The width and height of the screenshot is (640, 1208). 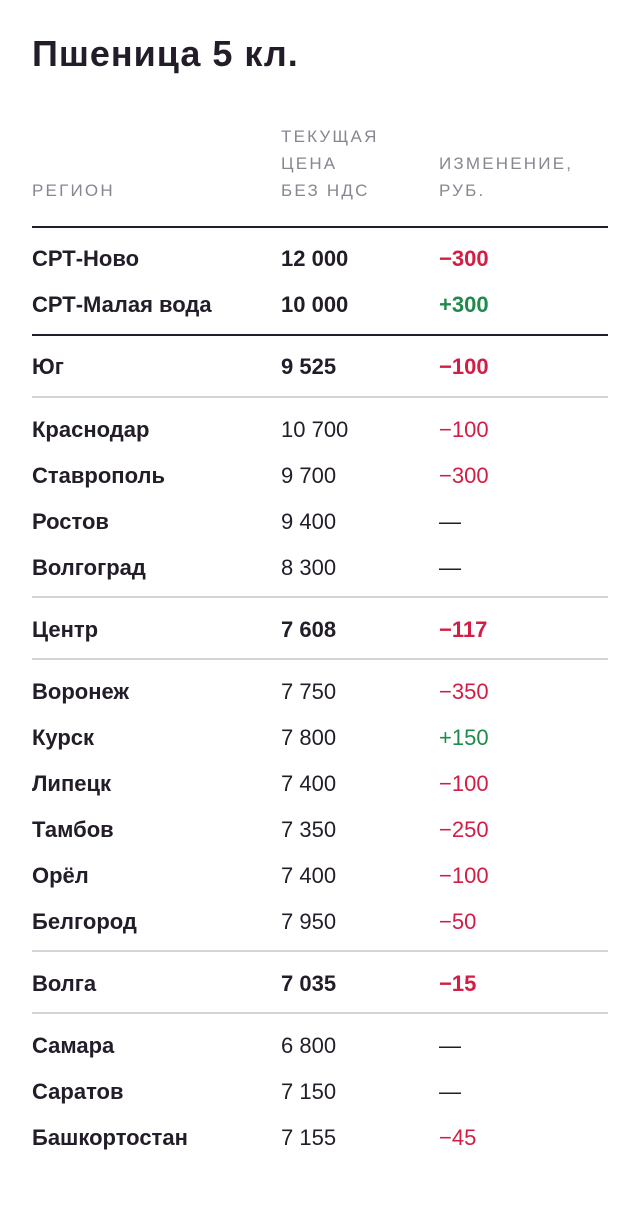 I want to click on table-row: Липецк 7 400 −100, so click(x=320, y=784).